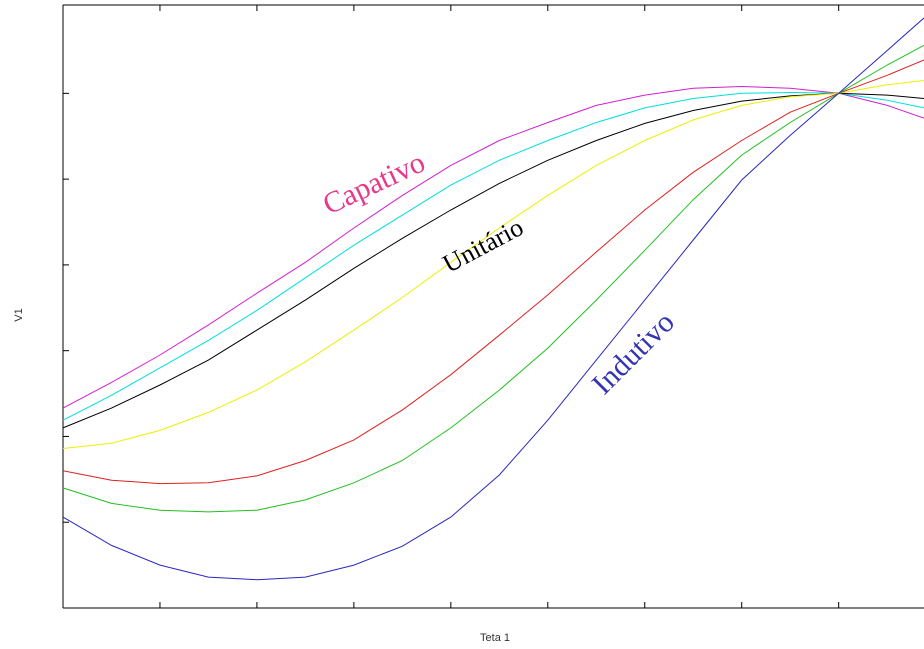 This screenshot has height=649, width=924. Describe the element at coordinates (19, 314) in the screenshot. I see `y-axis-label: V1` at that location.